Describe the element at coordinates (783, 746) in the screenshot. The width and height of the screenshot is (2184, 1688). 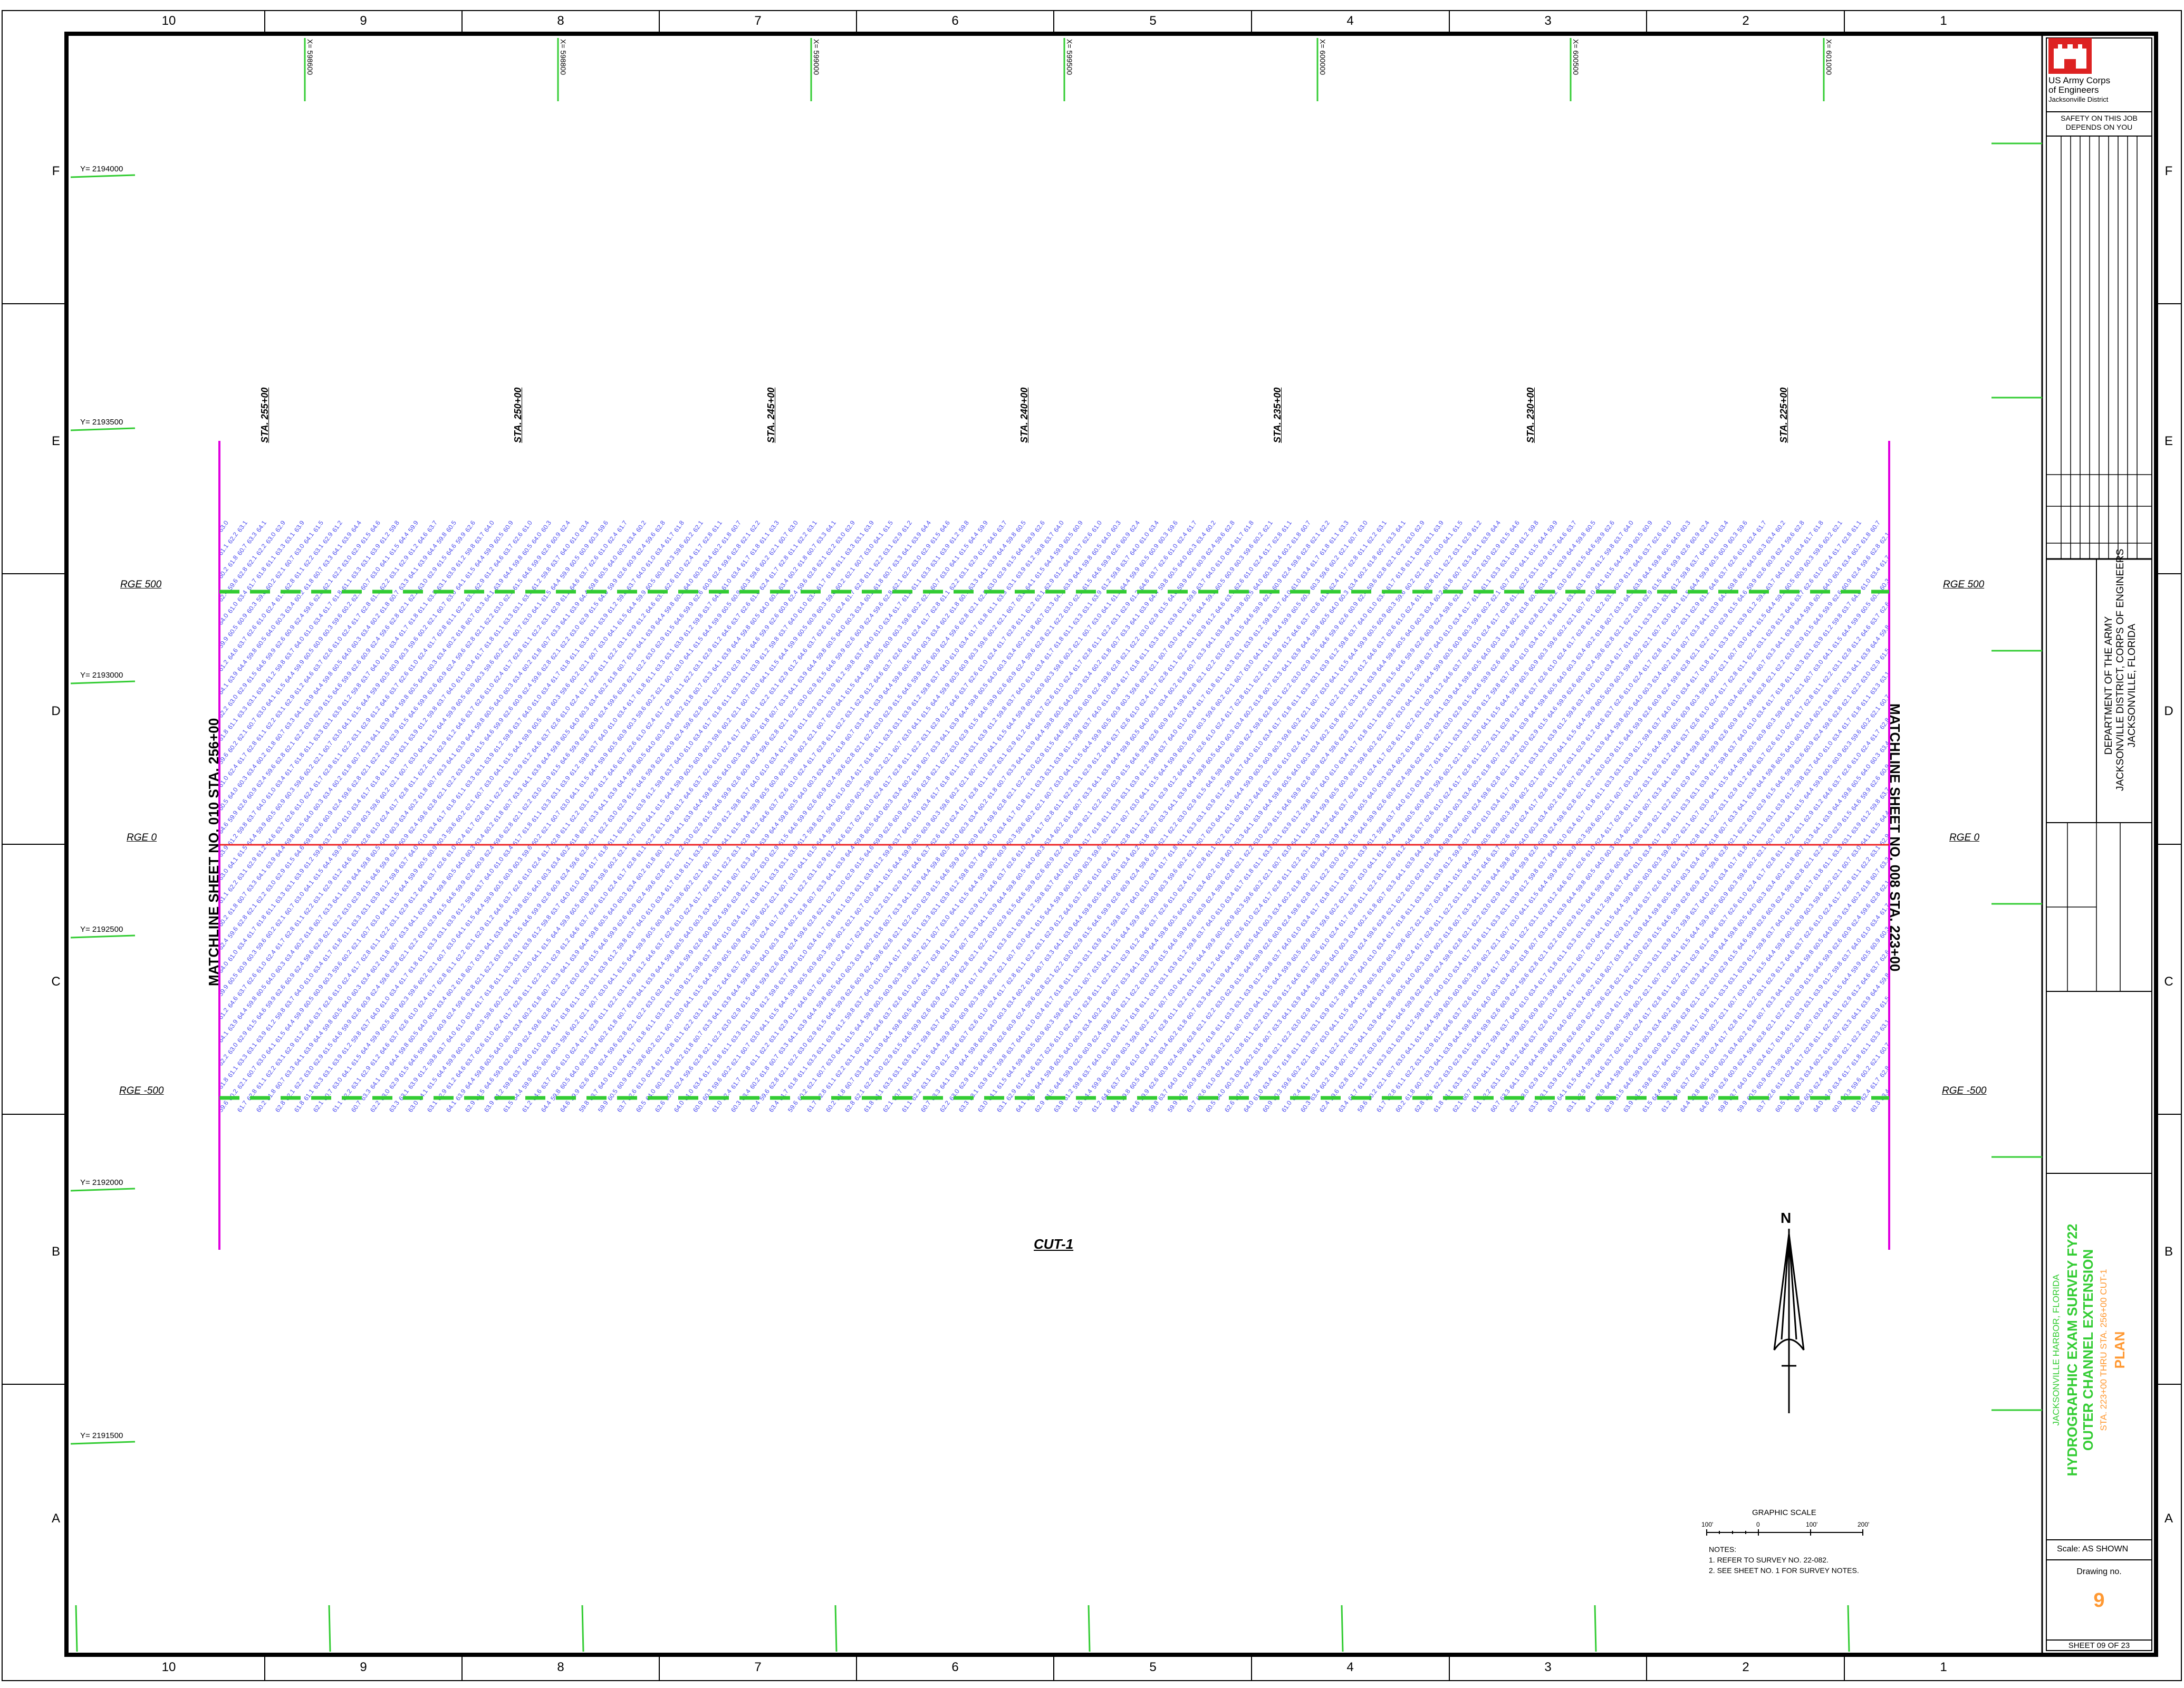
I see `sounding-value: 61.7` at that location.